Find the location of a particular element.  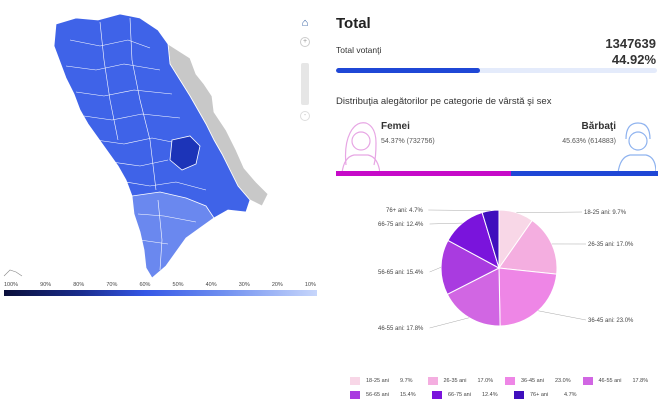

pie-legend-item: 46-55 ani 17.8% is located at coordinates (621, 381).